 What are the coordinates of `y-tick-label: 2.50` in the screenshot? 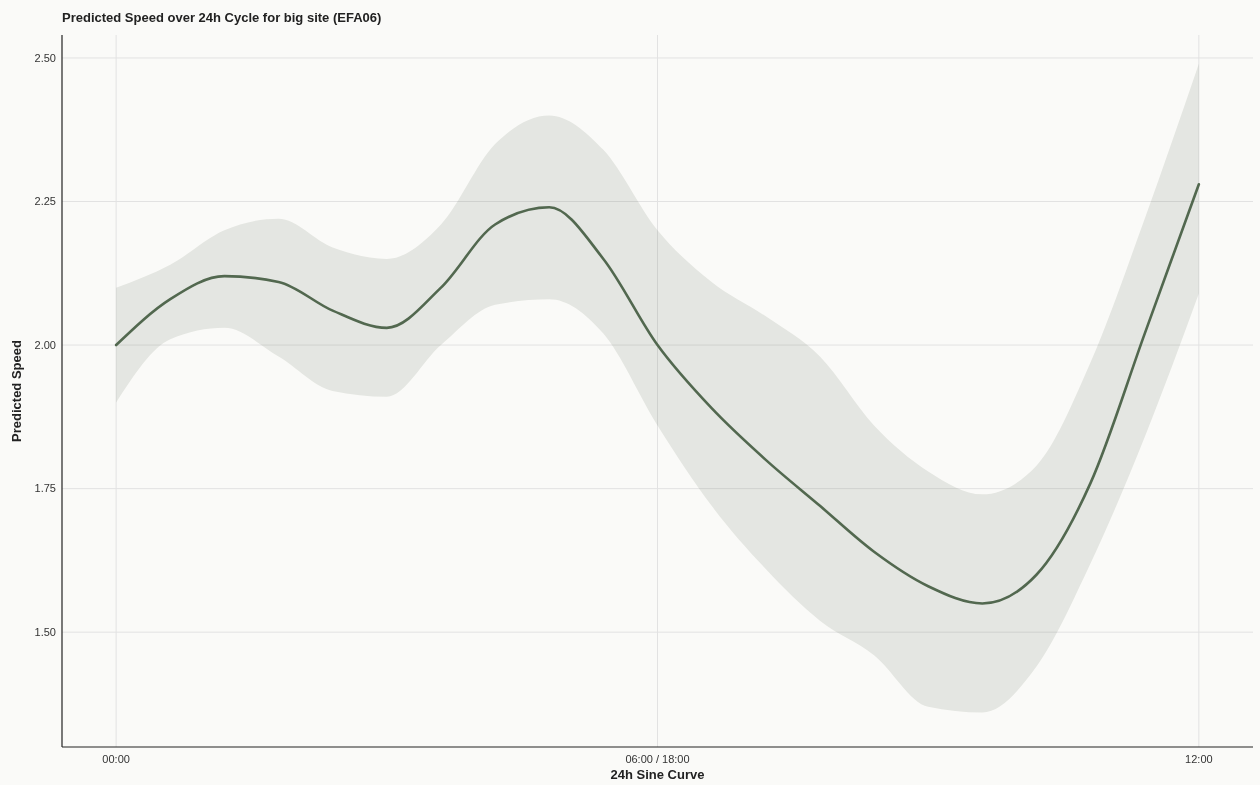 It's located at (45, 57).